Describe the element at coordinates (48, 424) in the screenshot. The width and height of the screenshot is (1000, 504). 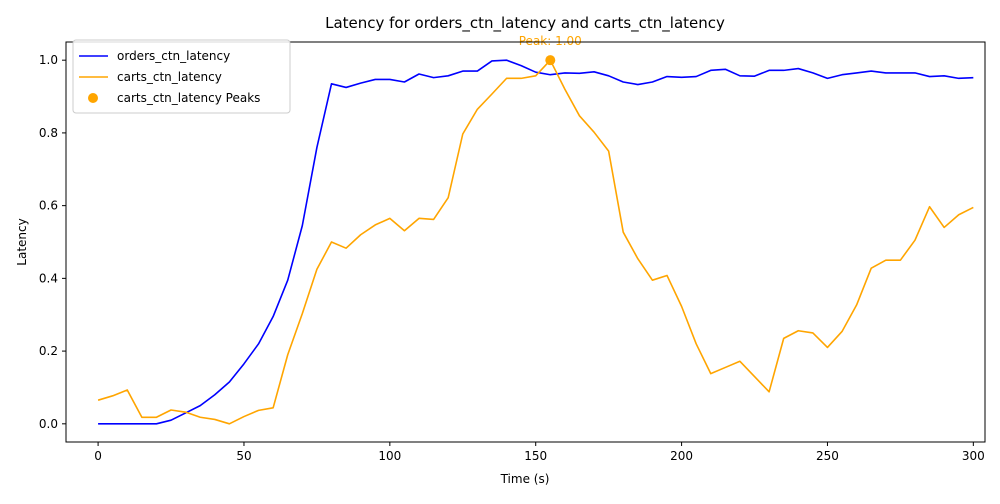
I see `y-tick-label: 0.0` at that location.